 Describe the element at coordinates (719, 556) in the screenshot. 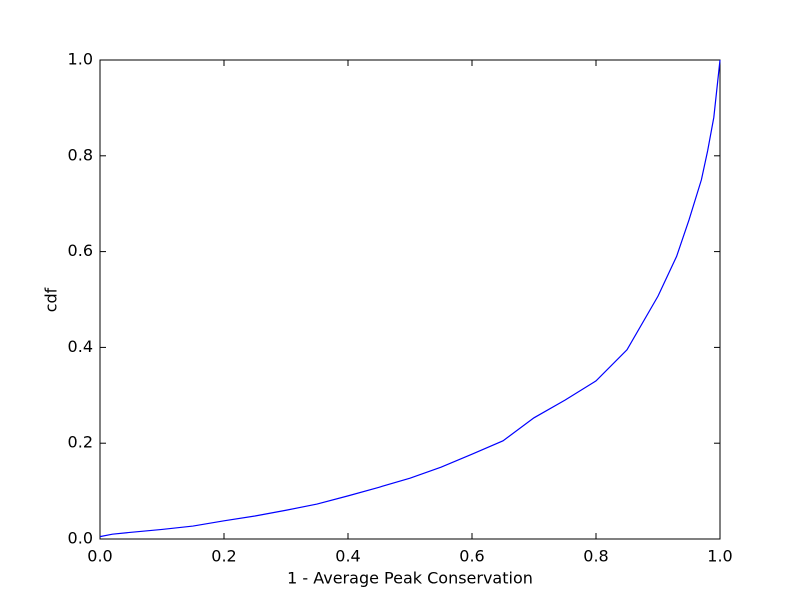

I see `x-tick-label: 1.0` at that location.